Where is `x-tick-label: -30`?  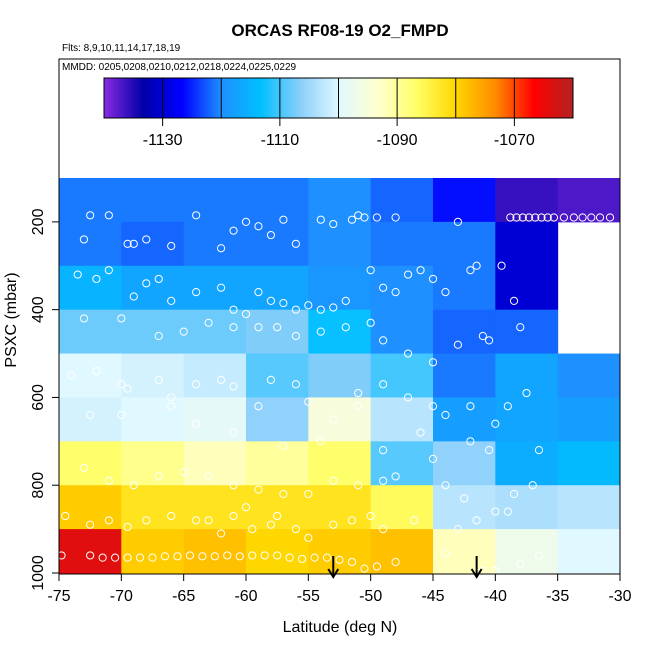 x-tick-label: -30 is located at coordinates (619, 596).